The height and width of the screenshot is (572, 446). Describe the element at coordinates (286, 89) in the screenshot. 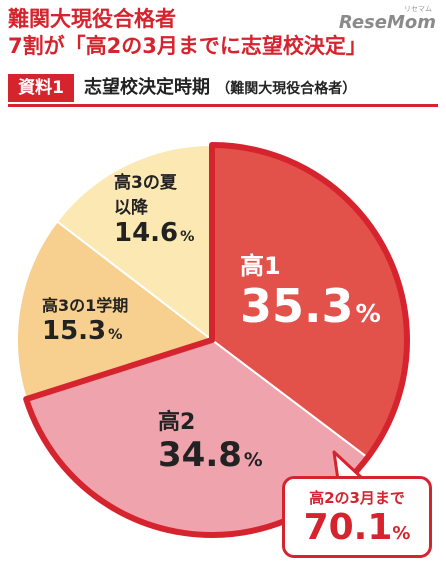

I see `chart-title-note: （難関大現役合格者）` at that location.